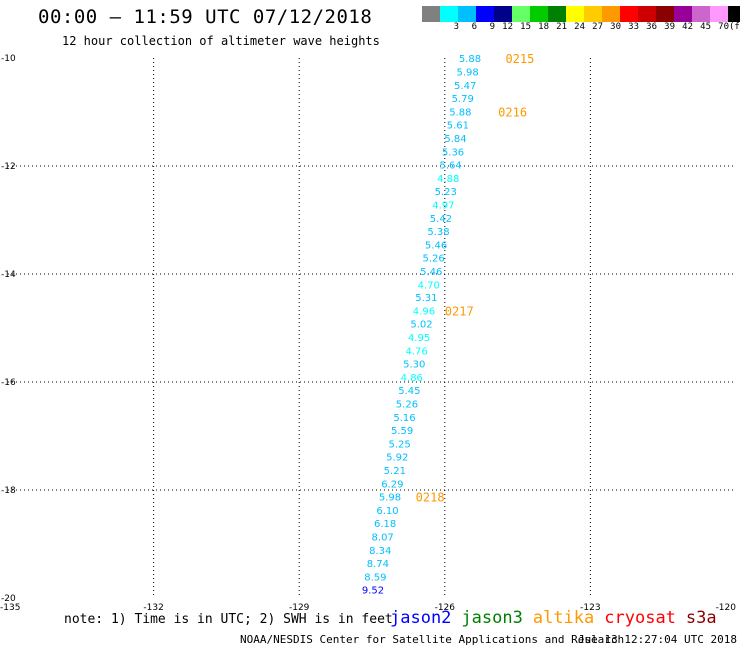 Image resolution: width=740 pixels, height=650 pixels. What do you see at coordinates (424, 312) in the screenshot?
I see `wave-height-point: 4.96` at bounding box center [424, 312].